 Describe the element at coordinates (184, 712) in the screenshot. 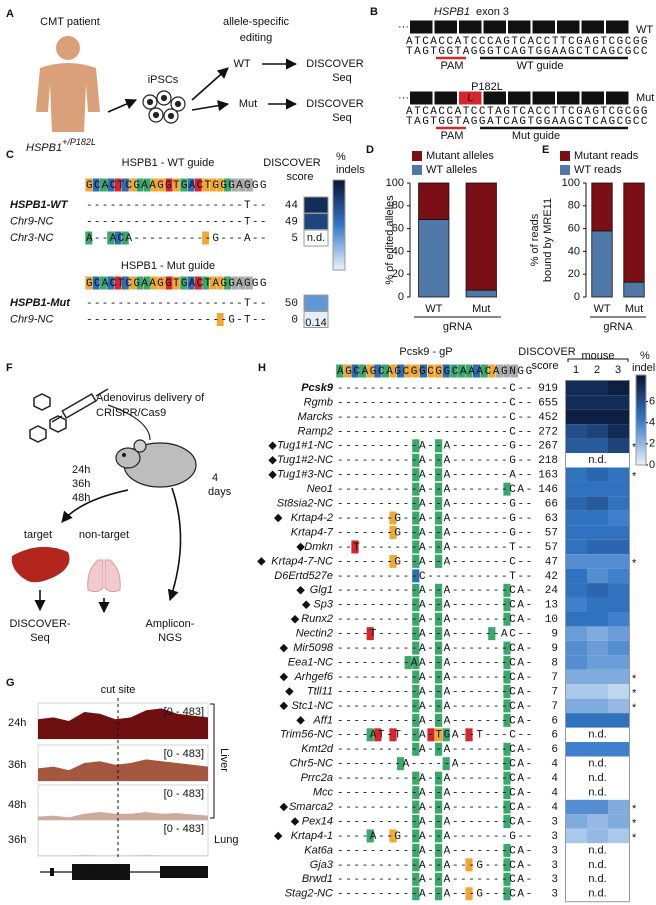

I see `range-label: [0 - 483]` at that location.